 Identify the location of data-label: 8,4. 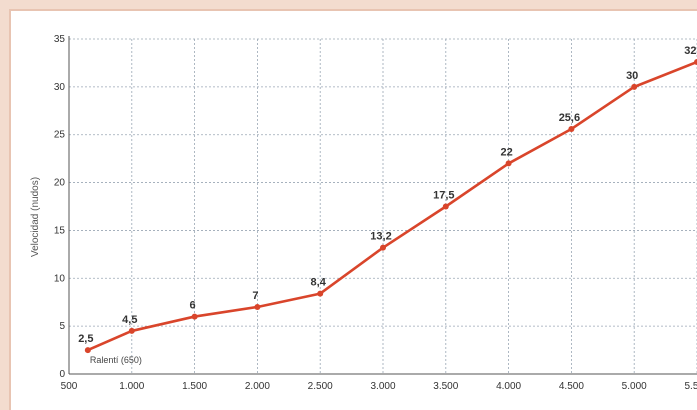
(319, 283).